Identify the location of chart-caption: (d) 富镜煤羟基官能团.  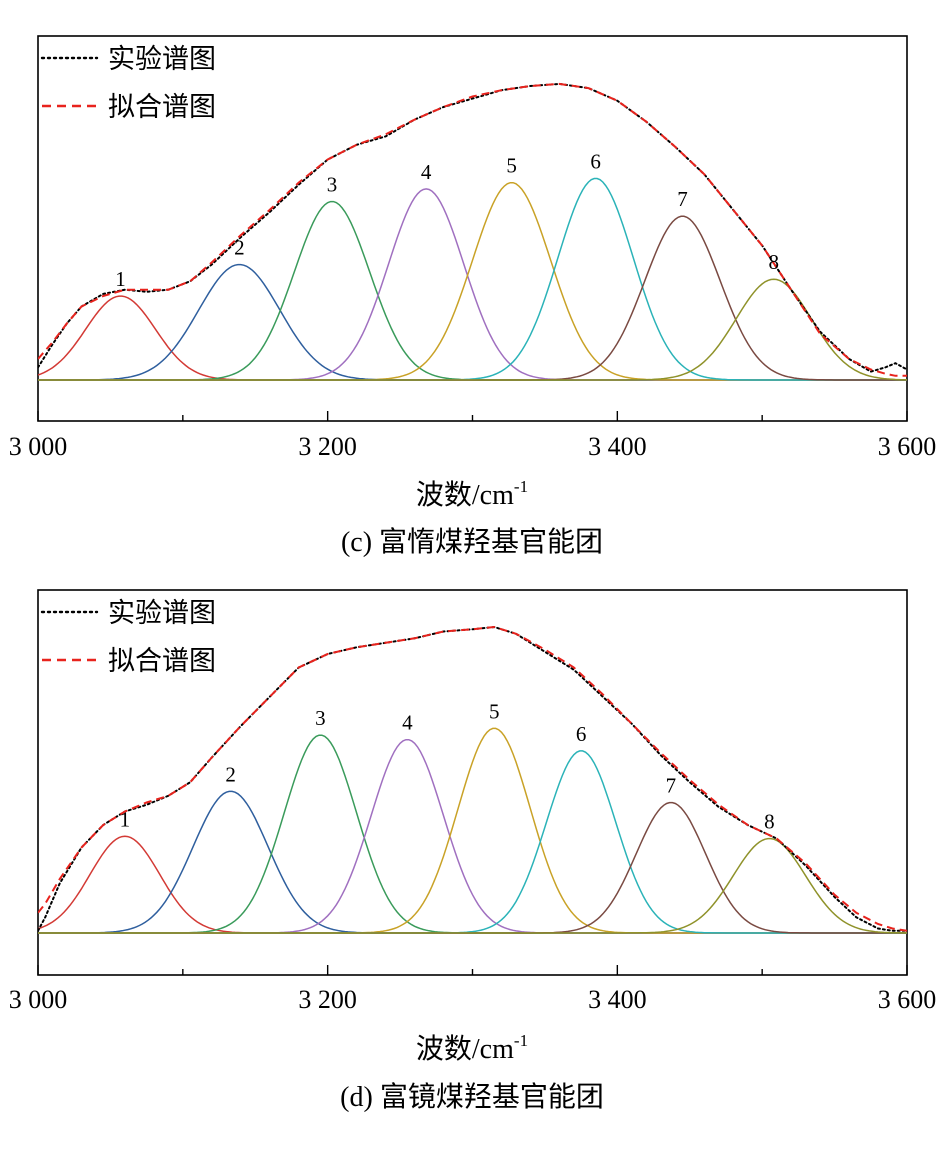
(472, 1097).